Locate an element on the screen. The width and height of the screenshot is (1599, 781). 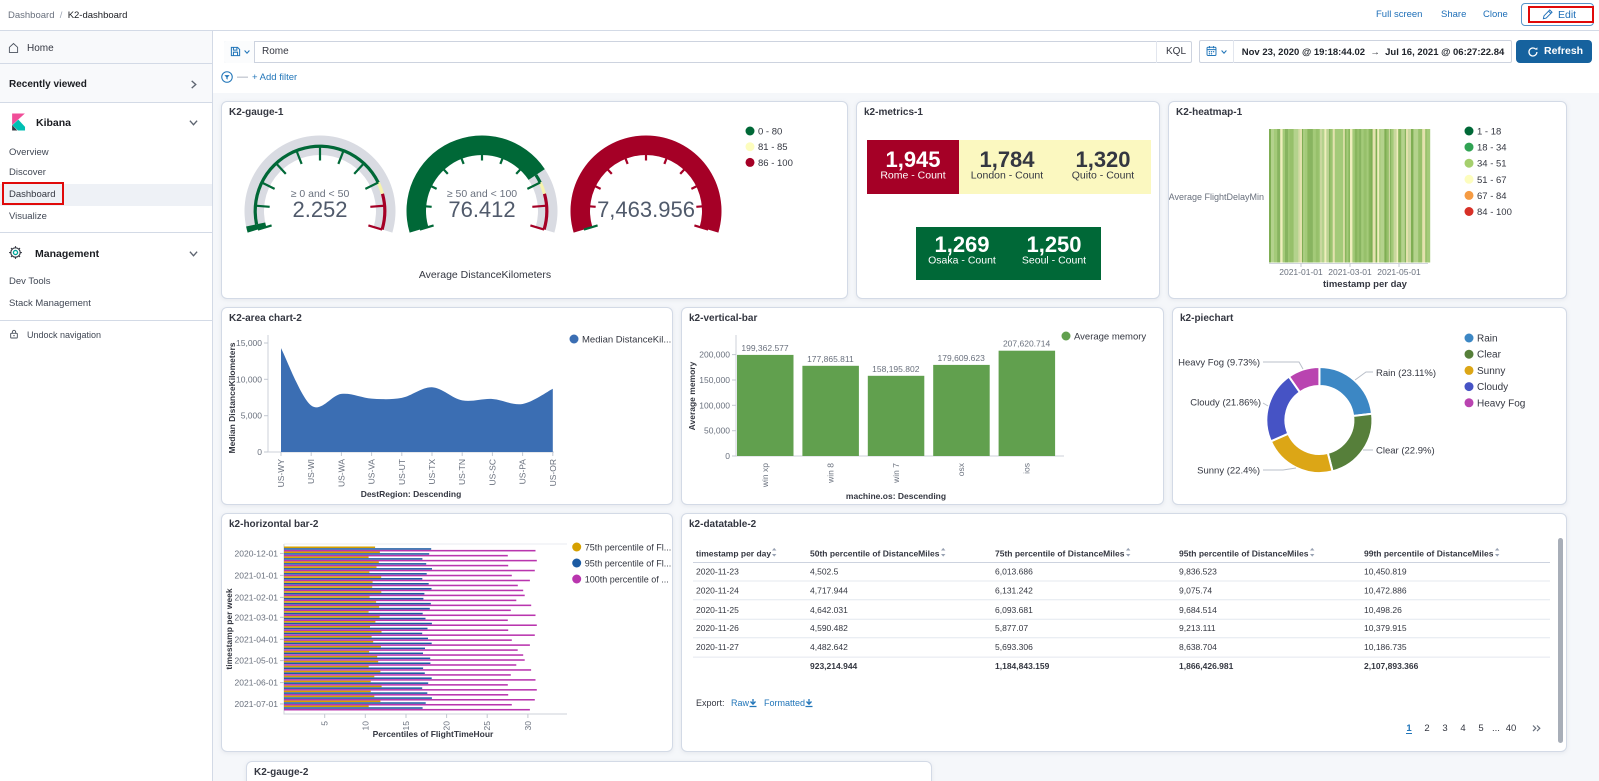
svg-text: ios is located at coordinates (1027, 468).